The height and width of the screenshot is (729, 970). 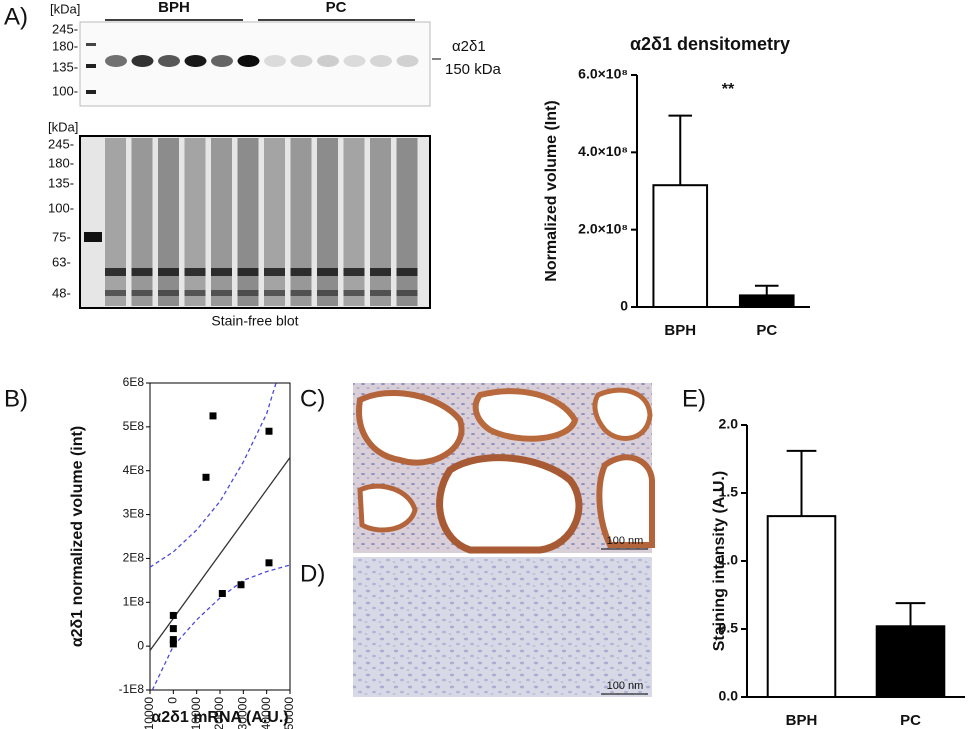 I want to click on blot-marker: 63-, so click(x=61, y=261).